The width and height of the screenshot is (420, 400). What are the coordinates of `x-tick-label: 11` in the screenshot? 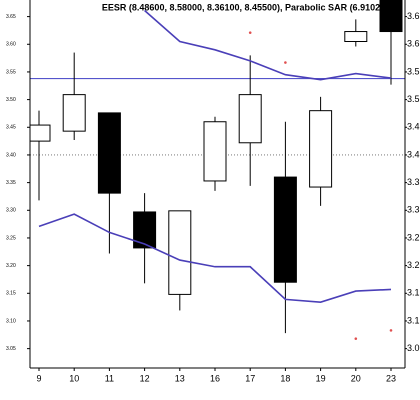 It's located at (109, 378).